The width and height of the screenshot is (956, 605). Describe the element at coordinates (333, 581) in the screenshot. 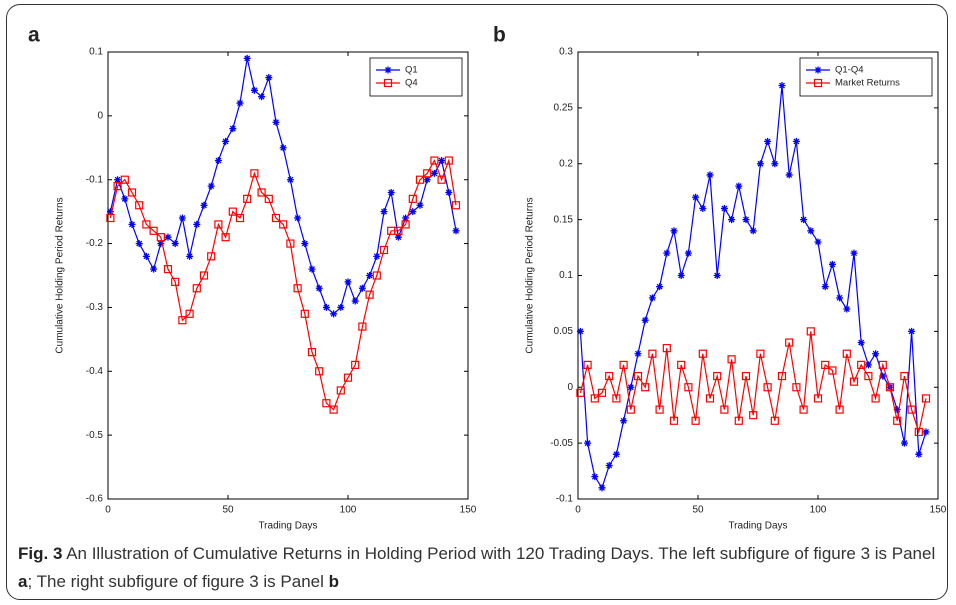

I see `caption-panel: b` at that location.